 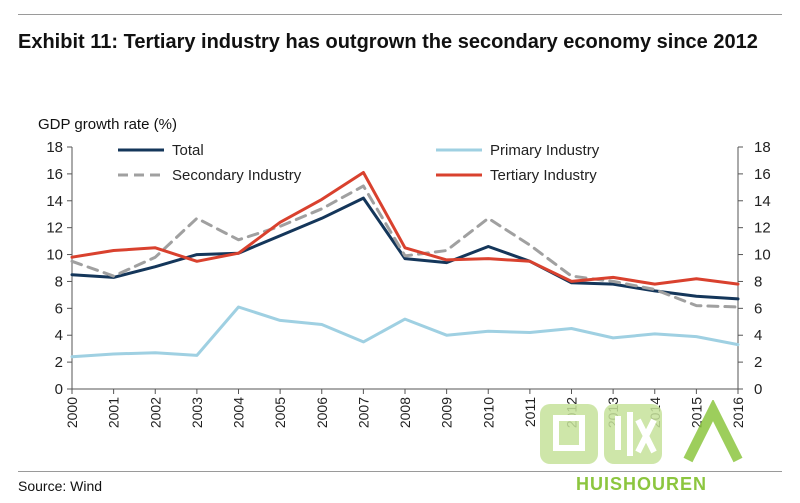 I want to click on bottom-divider, so click(x=400, y=471).